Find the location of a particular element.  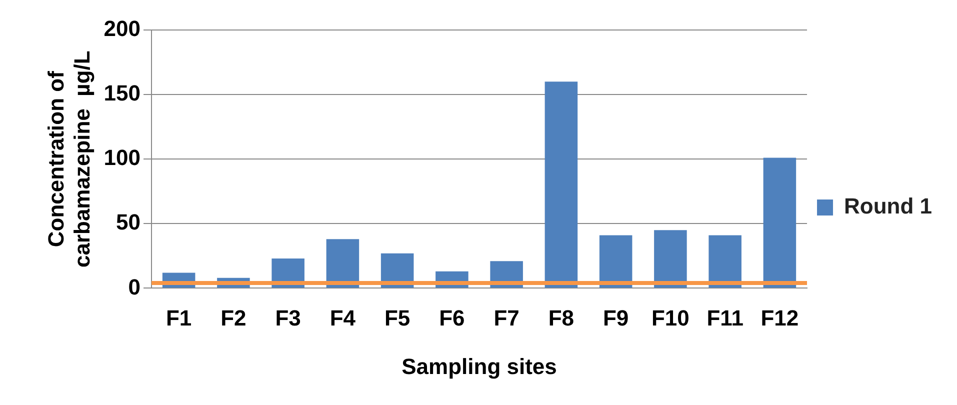

x-tick-label: F8 is located at coordinates (561, 317).